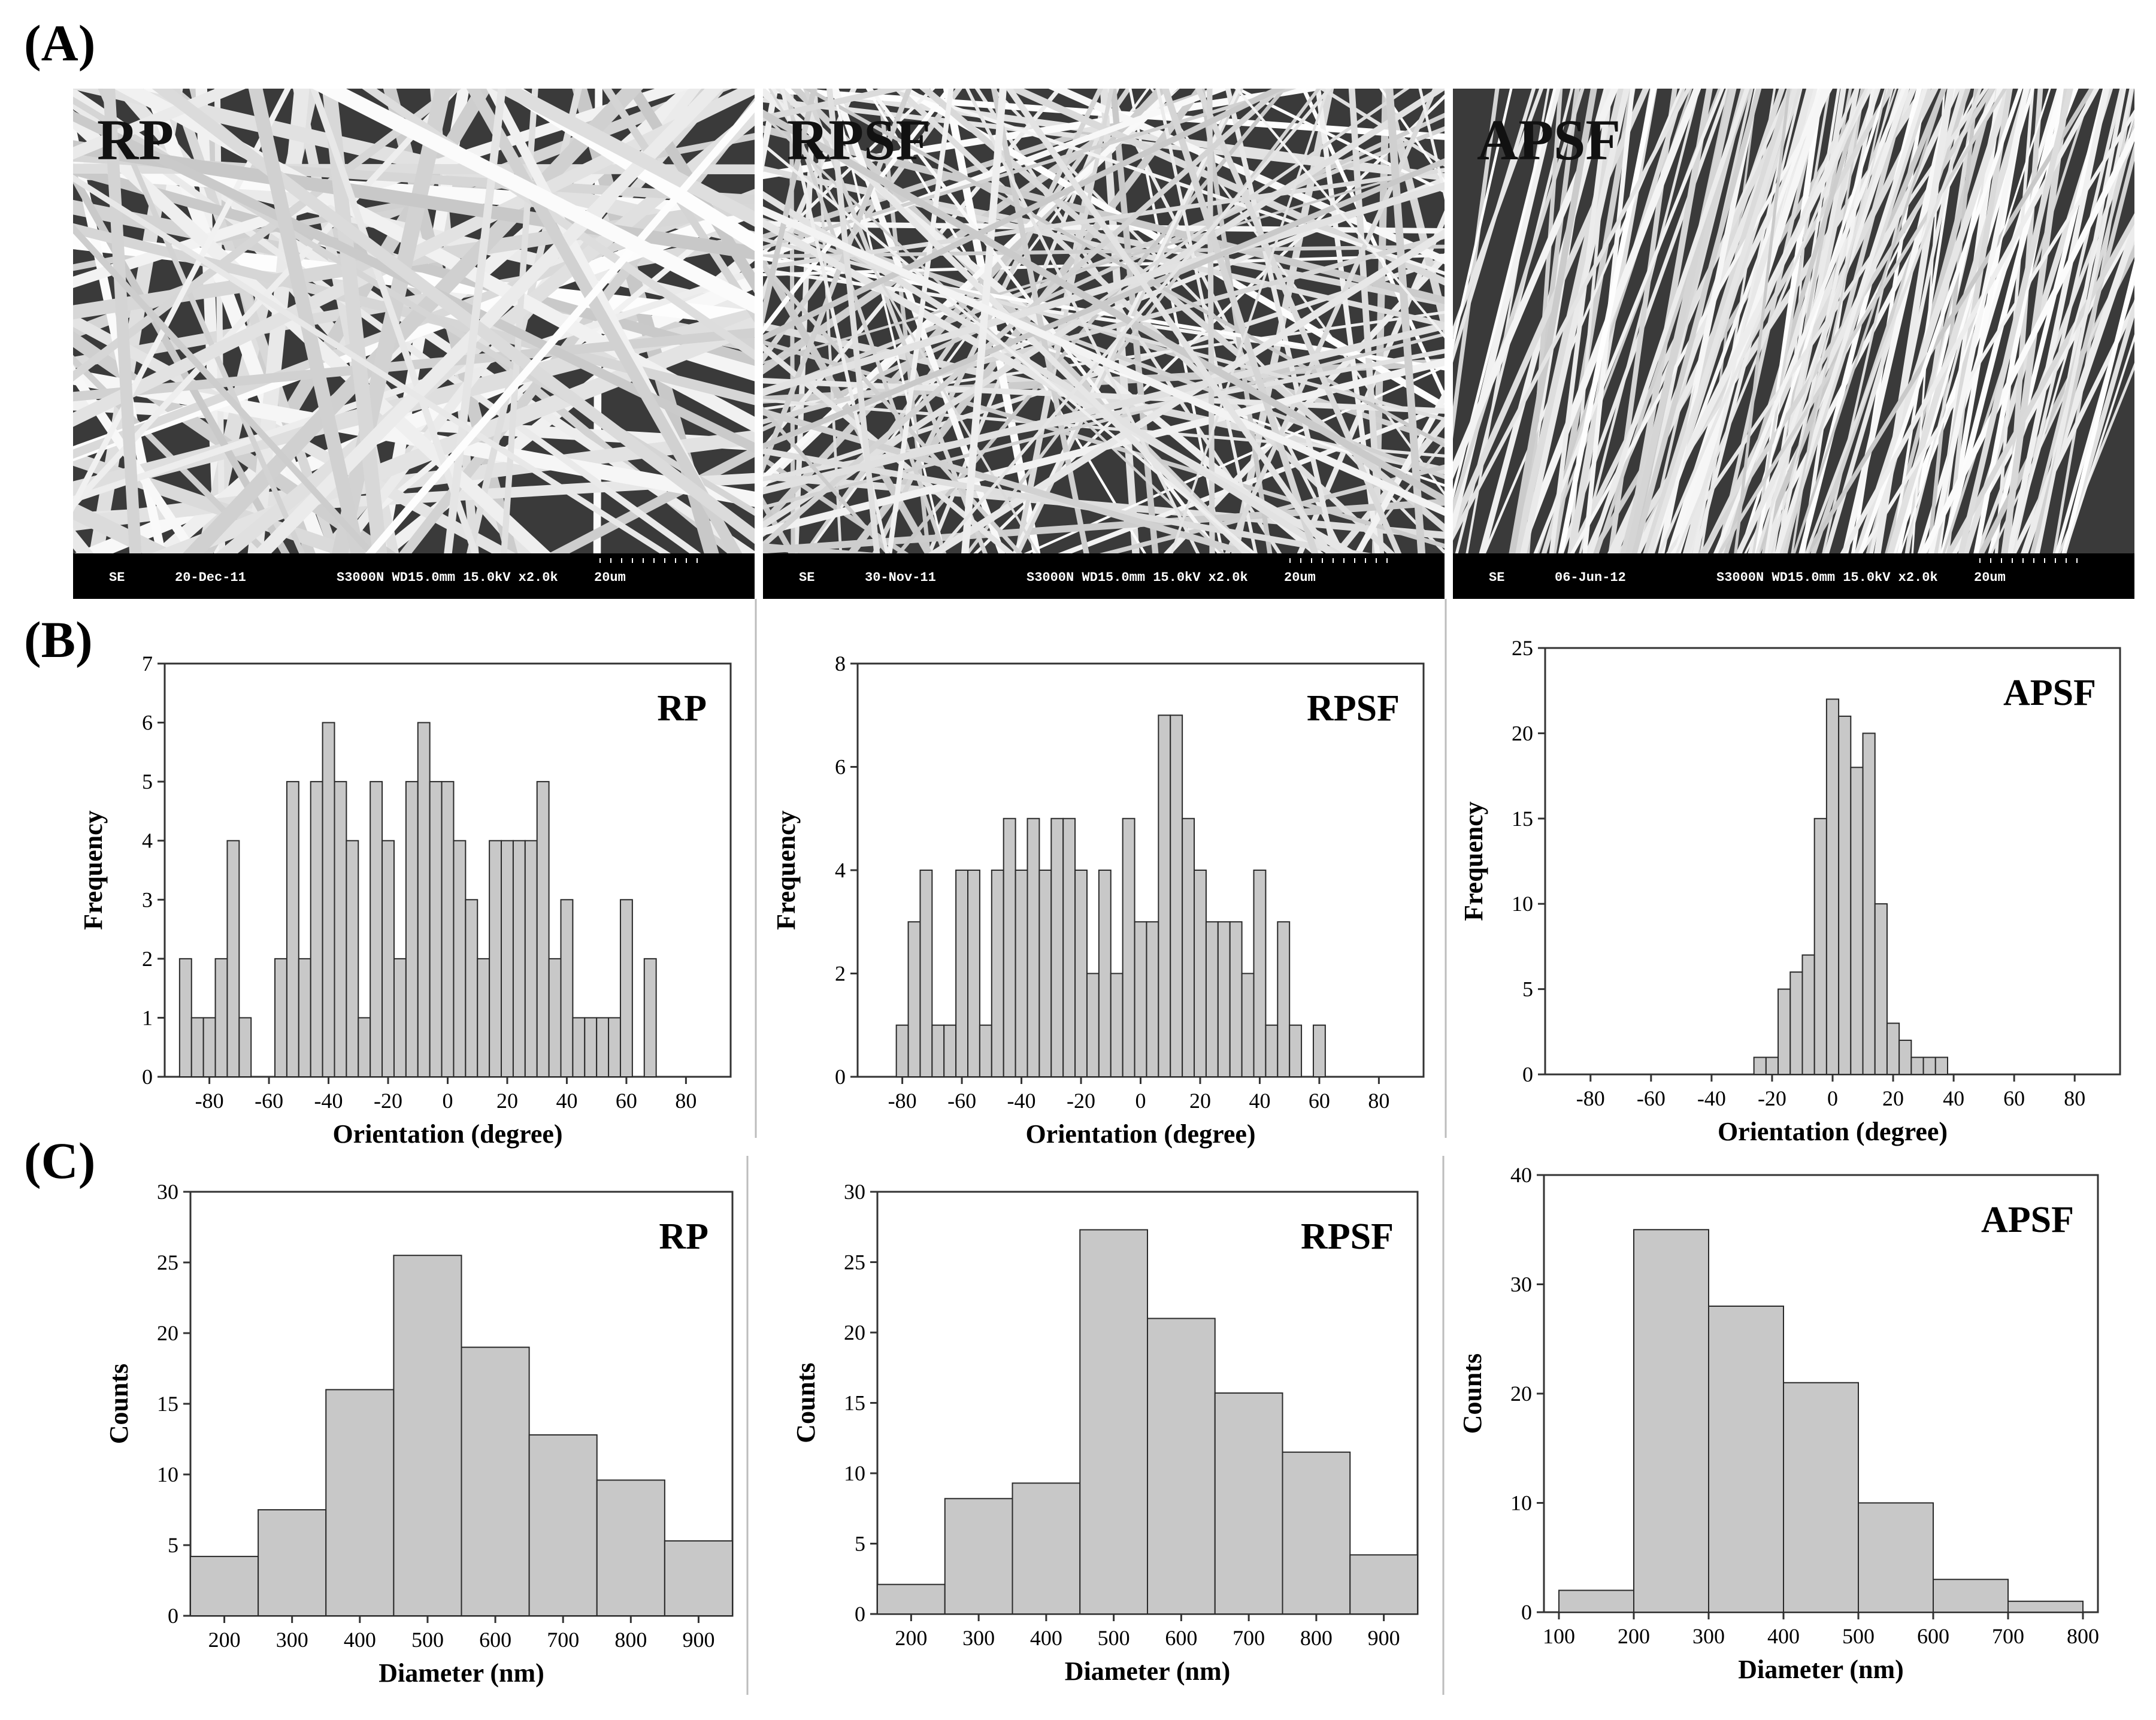 The width and height of the screenshot is (2156, 1720). I want to click on x-tick-label: 500, so click(1114, 1638).